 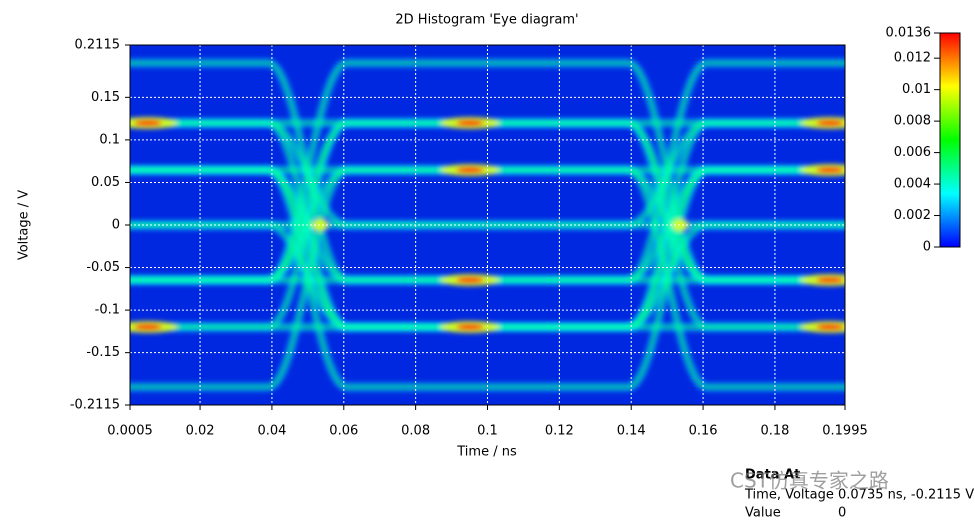 I want to click on x-tick-label: 0.08, so click(x=415, y=431).